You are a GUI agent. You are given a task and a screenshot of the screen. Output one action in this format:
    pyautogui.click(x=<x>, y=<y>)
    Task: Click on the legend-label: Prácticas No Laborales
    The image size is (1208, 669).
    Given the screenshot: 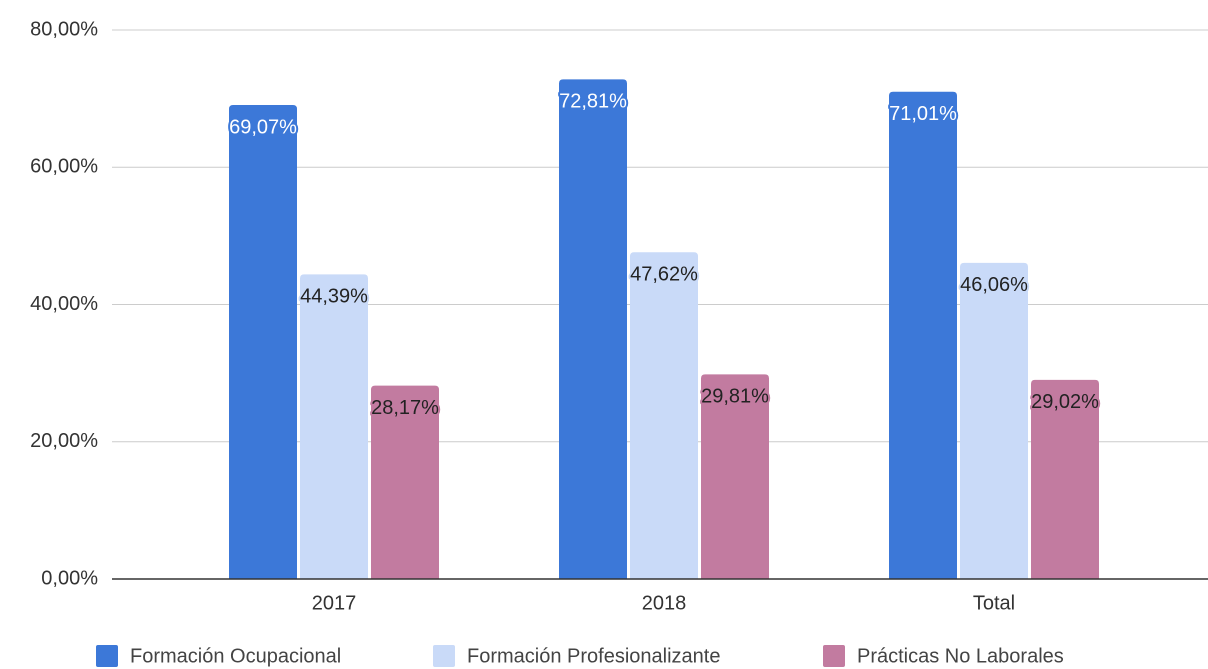 What is the action you would take?
    pyautogui.click(x=960, y=656)
    